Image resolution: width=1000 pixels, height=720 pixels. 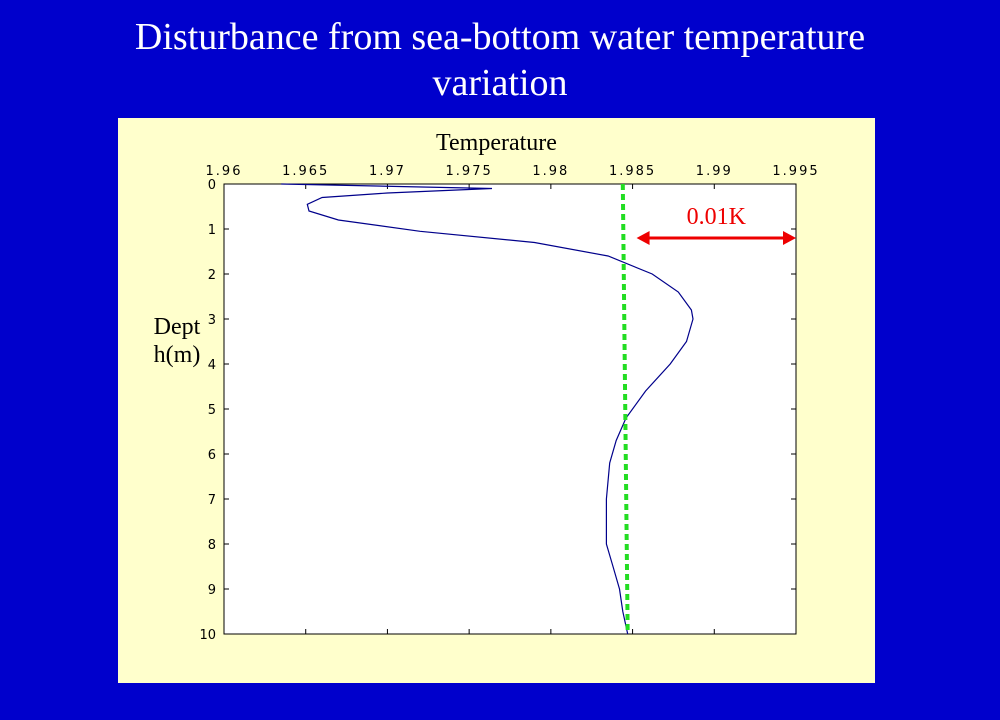 What do you see at coordinates (496, 143) in the screenshot?
I see `chart-title: Temperature` at bounding box center [496, 143].